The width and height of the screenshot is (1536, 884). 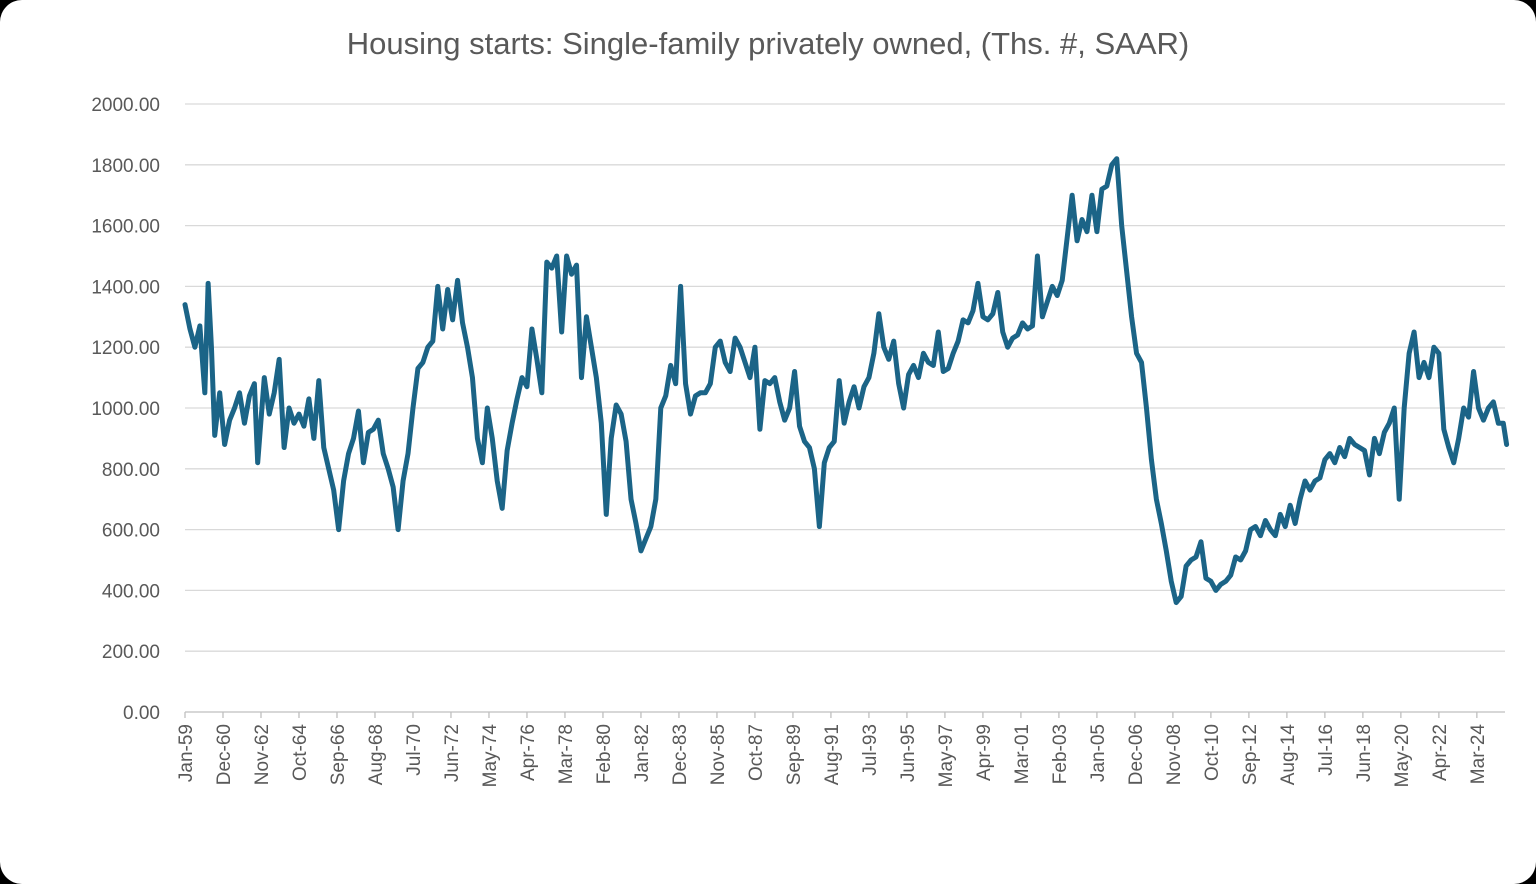 I want to click on y-tick-label: 1000.00, so click(x=125, y=409).